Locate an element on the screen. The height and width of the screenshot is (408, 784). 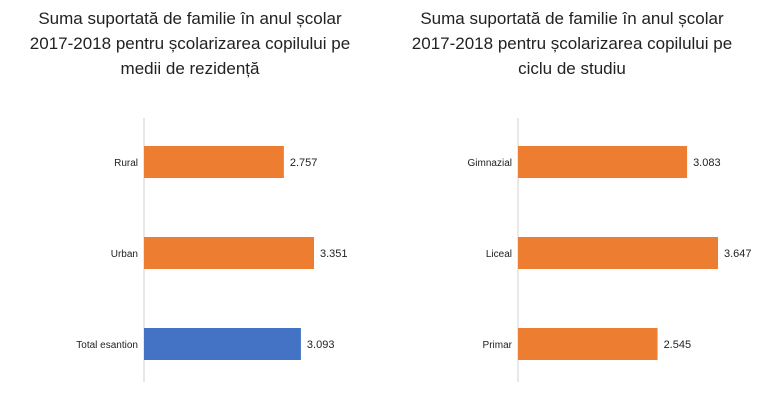
bar-gimnazial is located at coordinates (603, 162).